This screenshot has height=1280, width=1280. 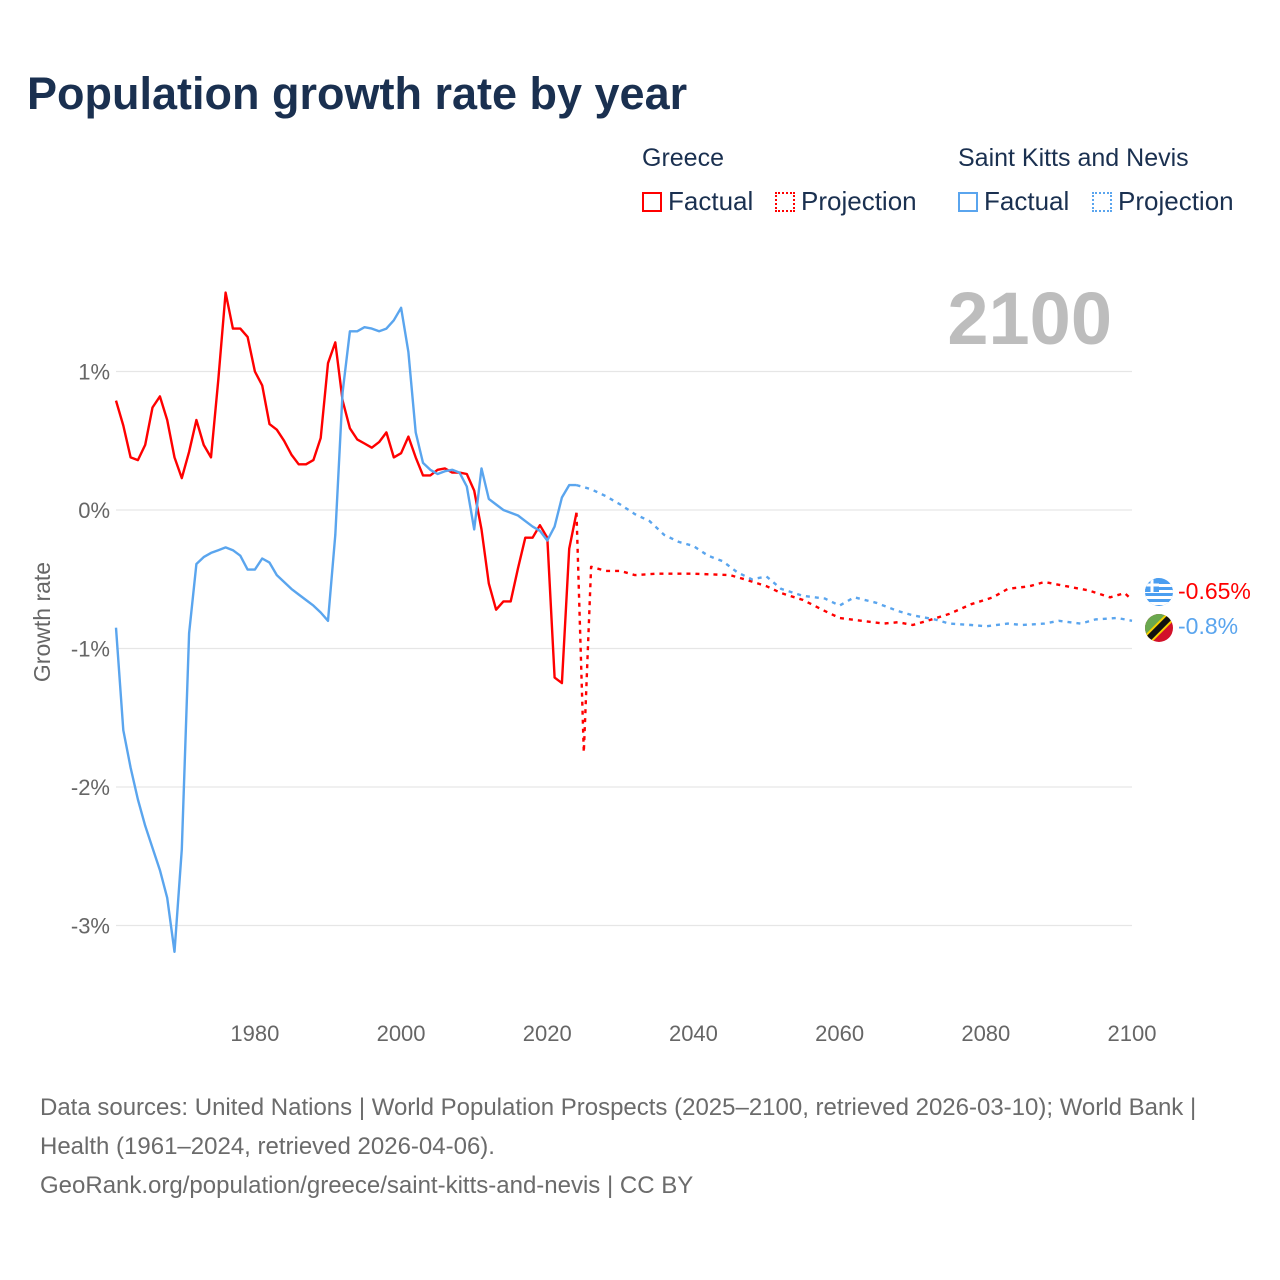 I want to click on x-tick-label: 2060, so click(x=839, y=1033).